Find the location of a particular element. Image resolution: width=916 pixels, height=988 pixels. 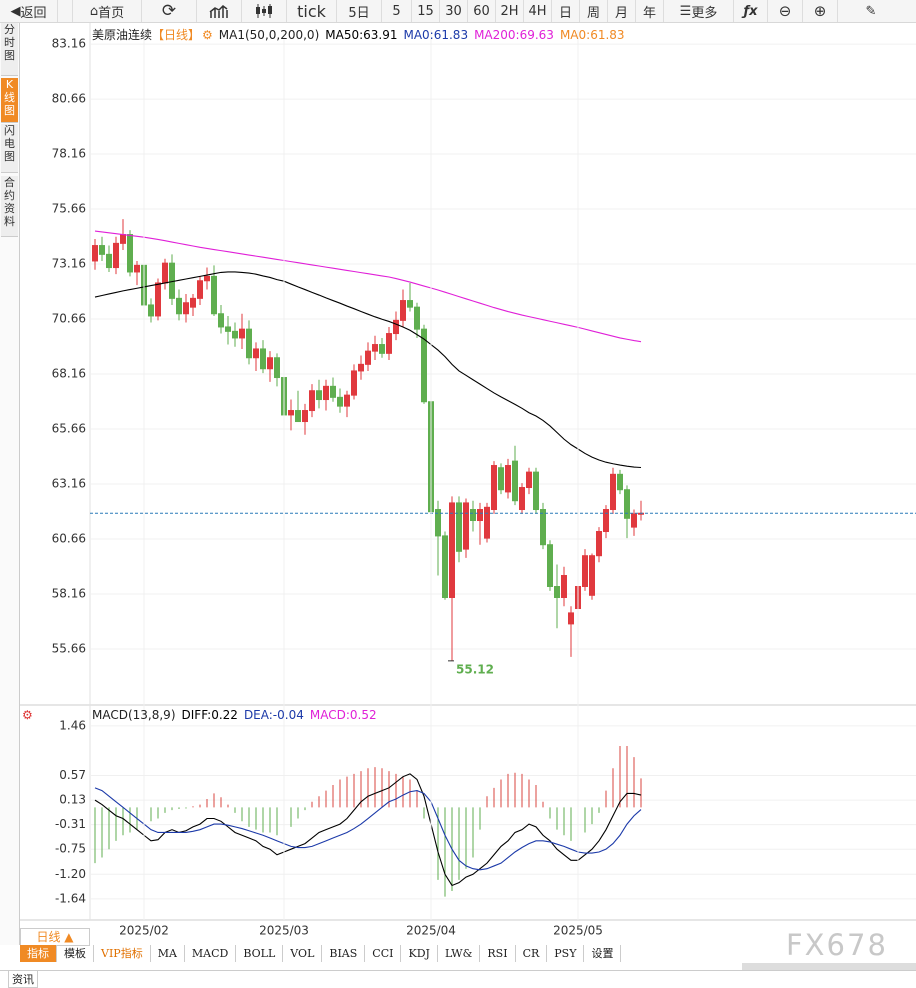

candle-button is located at coordinates (264, 11).